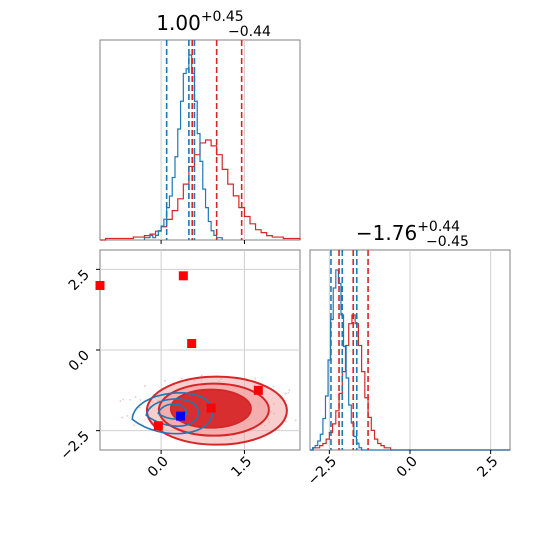 This screenshot has width=550, height=550. I want to click on hist-y-grid, so click(410, 350).